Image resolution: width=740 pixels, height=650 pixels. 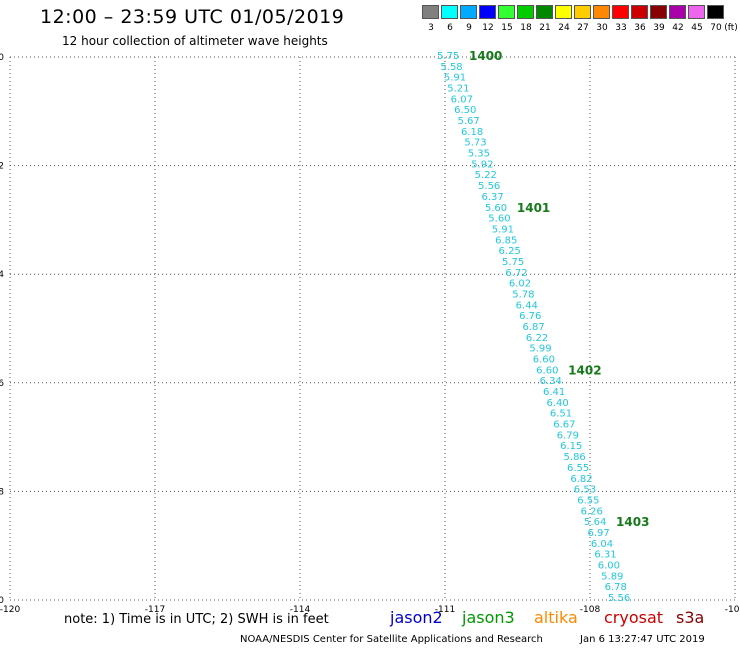 I want to click on wave-height-observation: 6.82, so click(x=581, y=479).